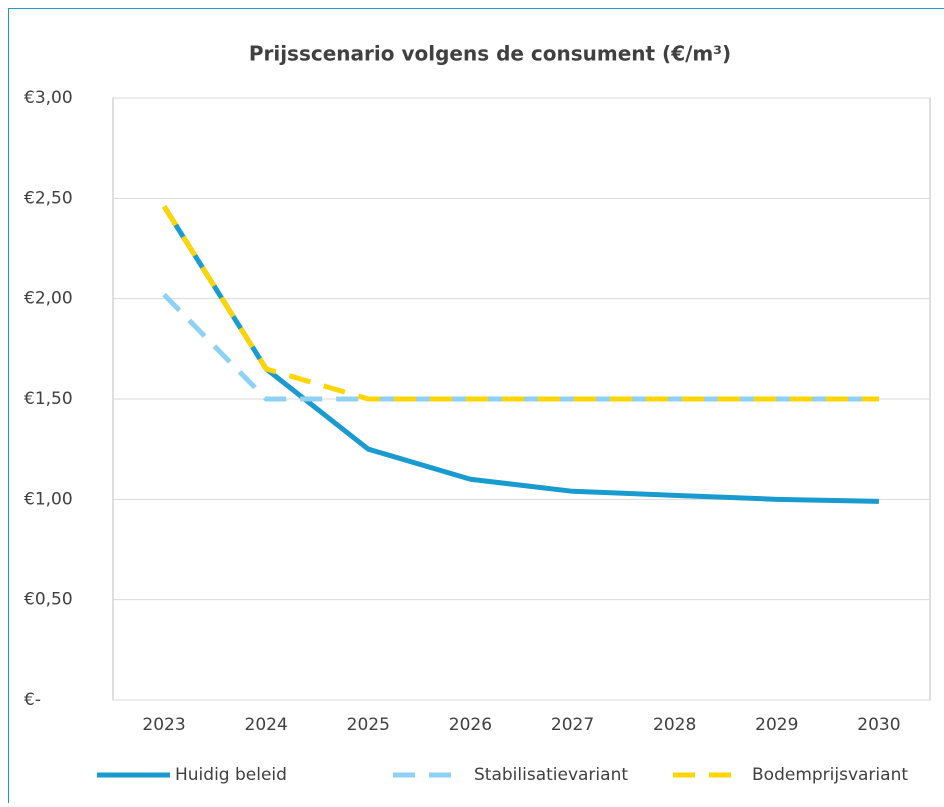  Describe the element at coordinates (163, 725) in the screenshot. I see `x-tick-label: 2023` at that location.